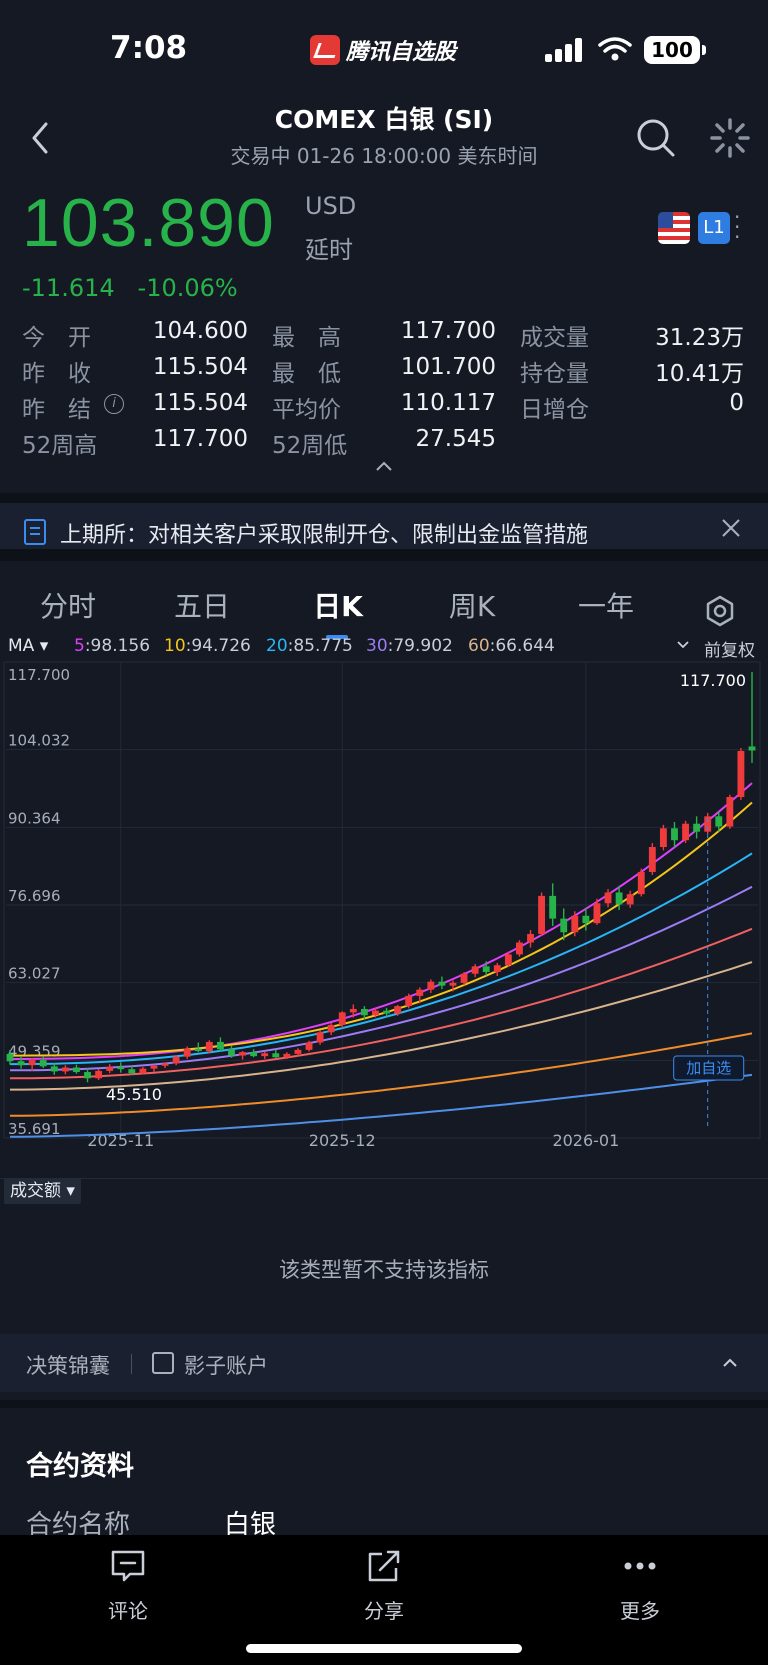 This screenshot has height=1665, width=768. Describe the element at coordinates (128, 1611) in the screenshot. I see `comment-label: 评论` at that location.